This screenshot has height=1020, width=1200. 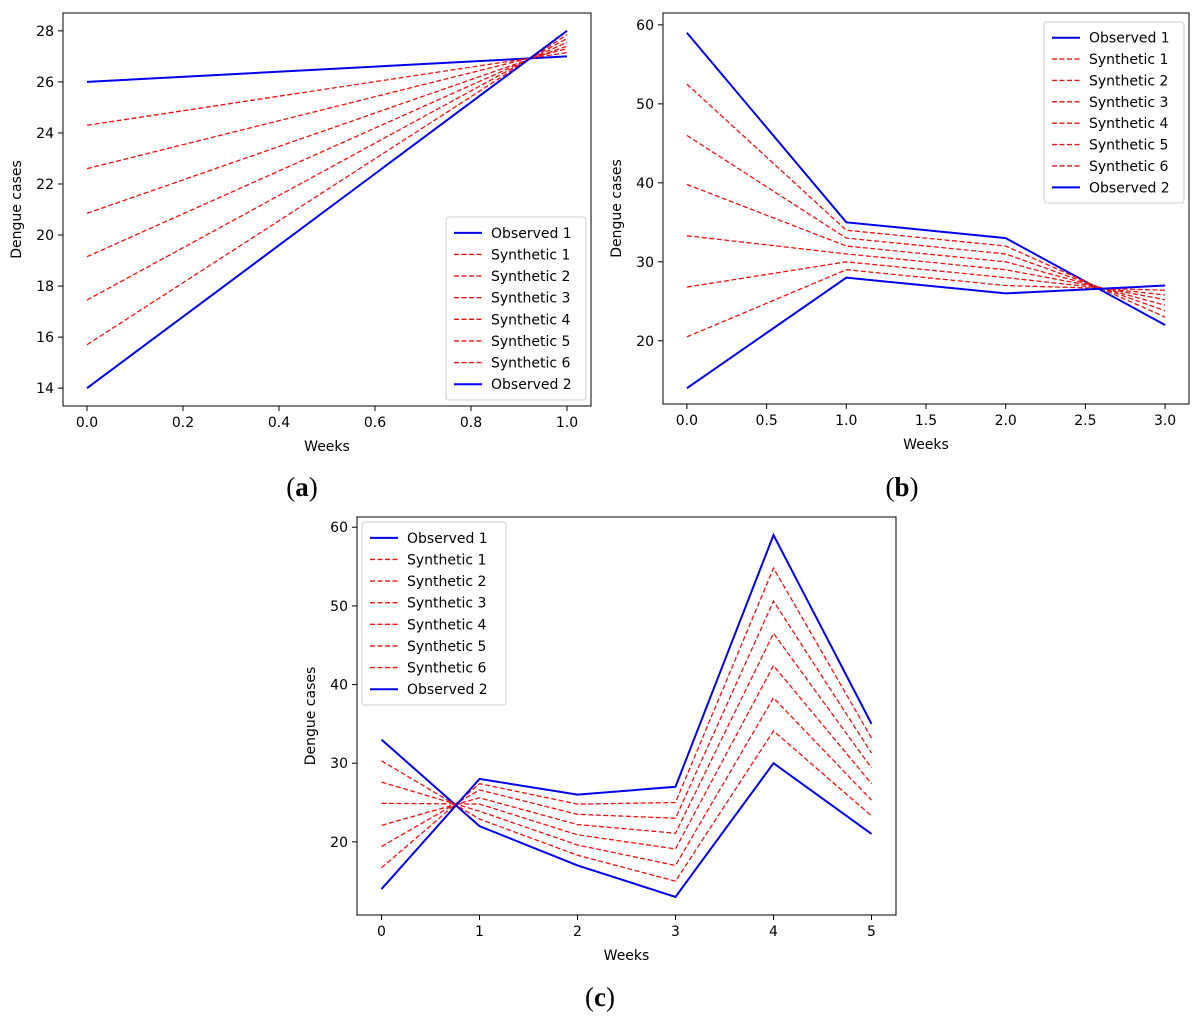 What do you see at coordinates (577, 932) in the screenshot?
I see `x-tick-label: 2` at bounding box center [577, 932].